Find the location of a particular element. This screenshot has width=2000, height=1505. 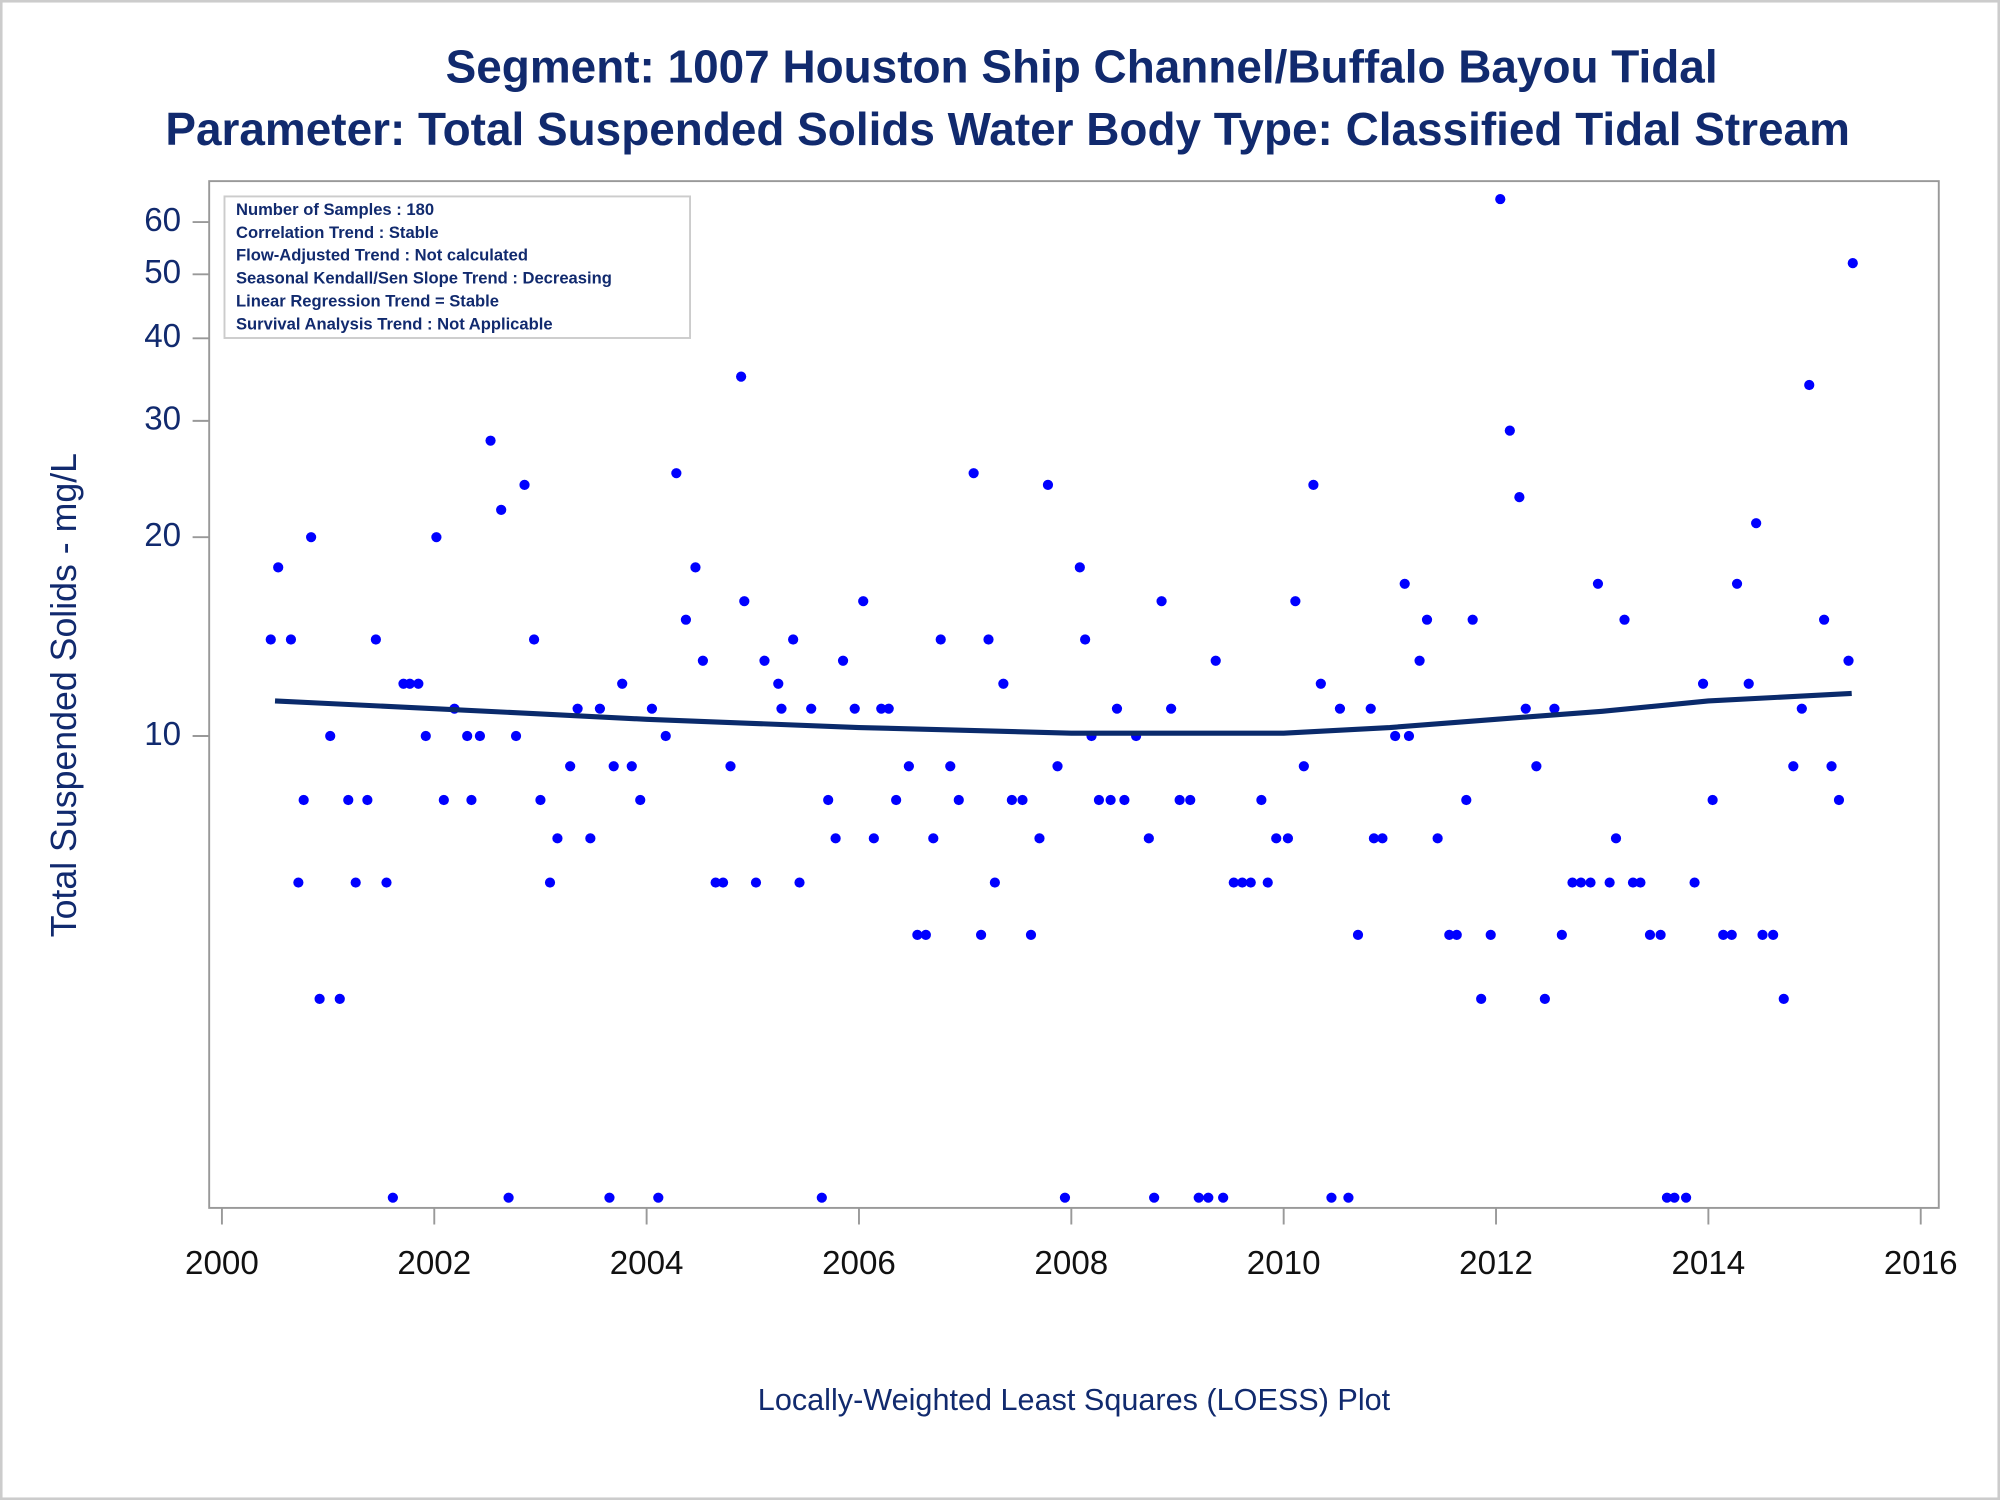

x-tick-label: 2002 is located at coordinates (434, 1263).